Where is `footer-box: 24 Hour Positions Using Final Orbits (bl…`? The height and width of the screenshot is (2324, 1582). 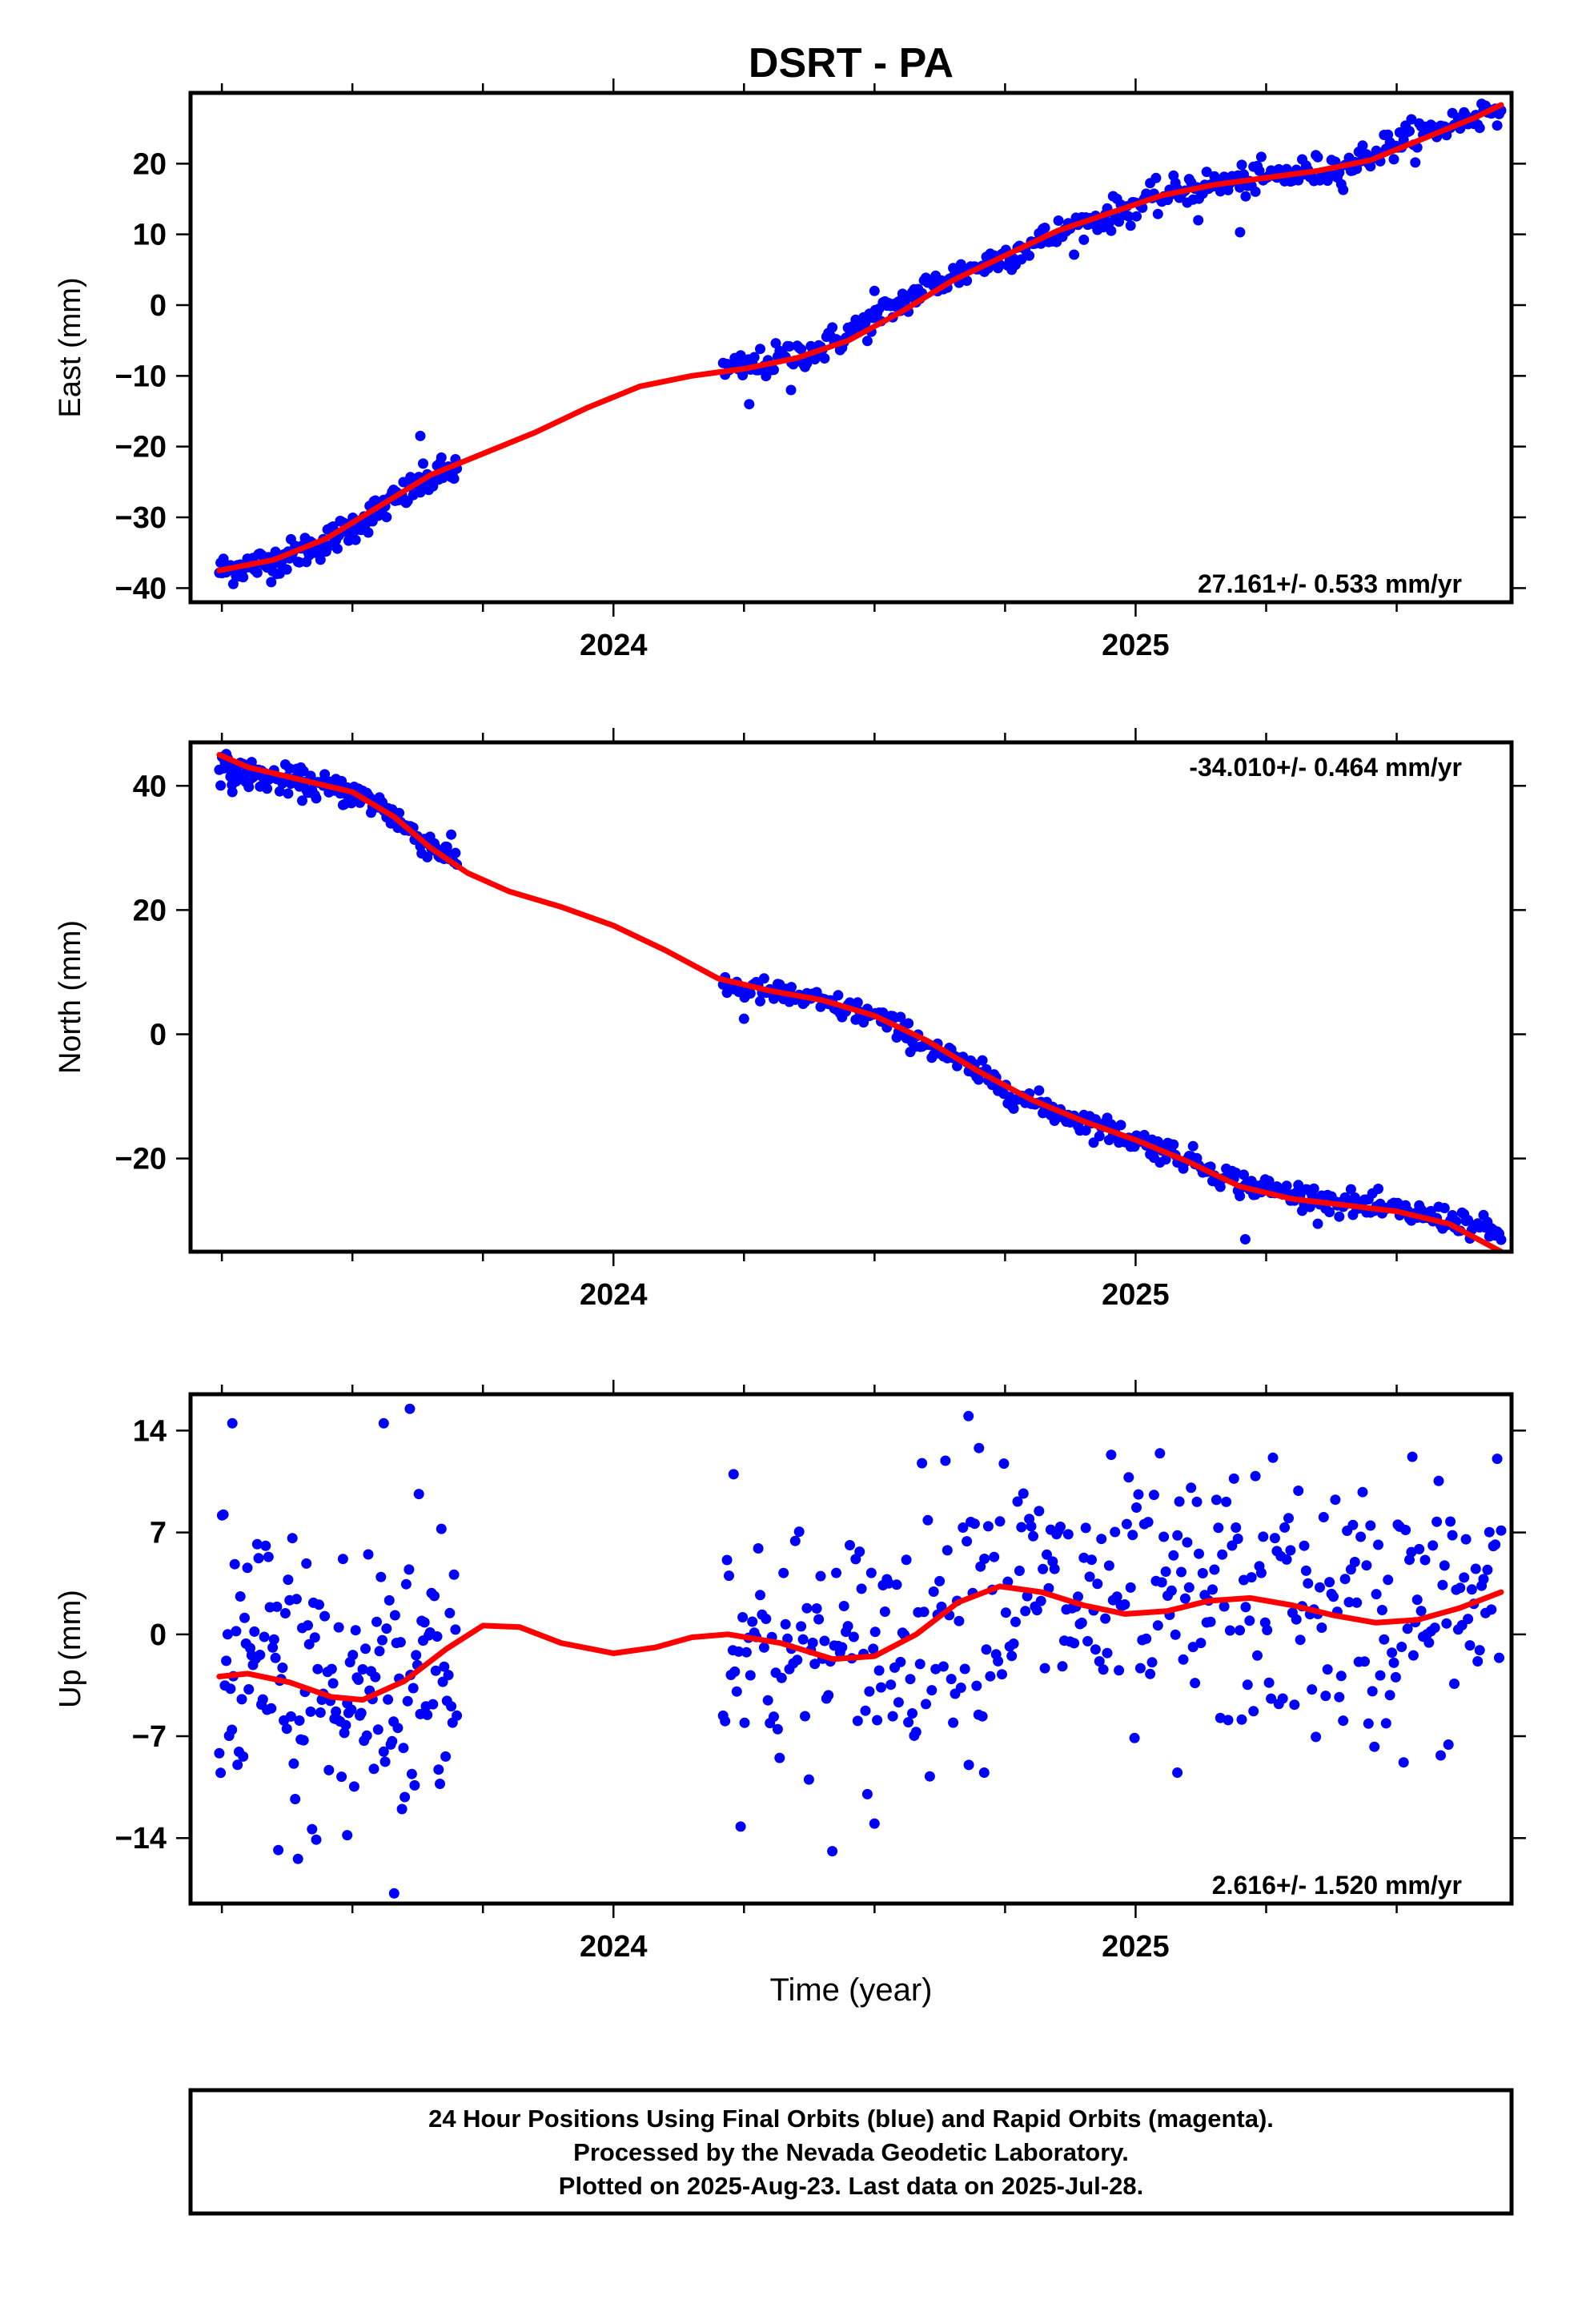
footer-box: 24 Hour Positions Using Final Orbits (bl… is located at coordinates (851, 2152).